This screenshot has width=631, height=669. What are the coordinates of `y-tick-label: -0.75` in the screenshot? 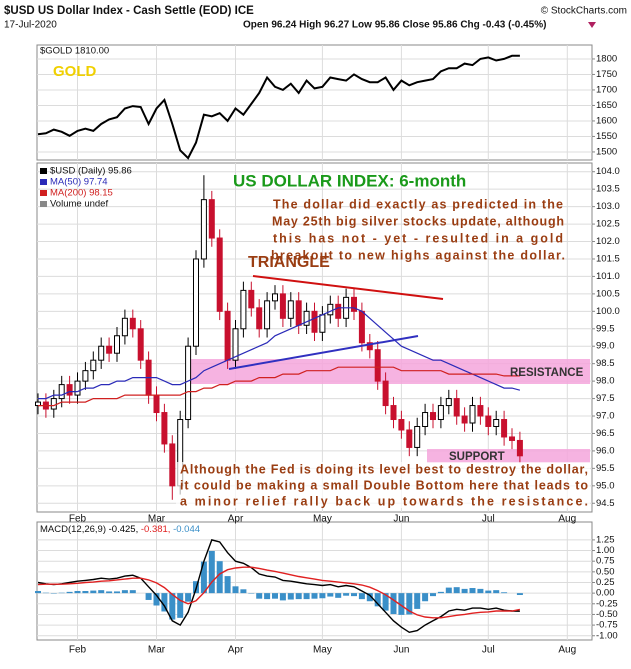 It's located at (607, 625).